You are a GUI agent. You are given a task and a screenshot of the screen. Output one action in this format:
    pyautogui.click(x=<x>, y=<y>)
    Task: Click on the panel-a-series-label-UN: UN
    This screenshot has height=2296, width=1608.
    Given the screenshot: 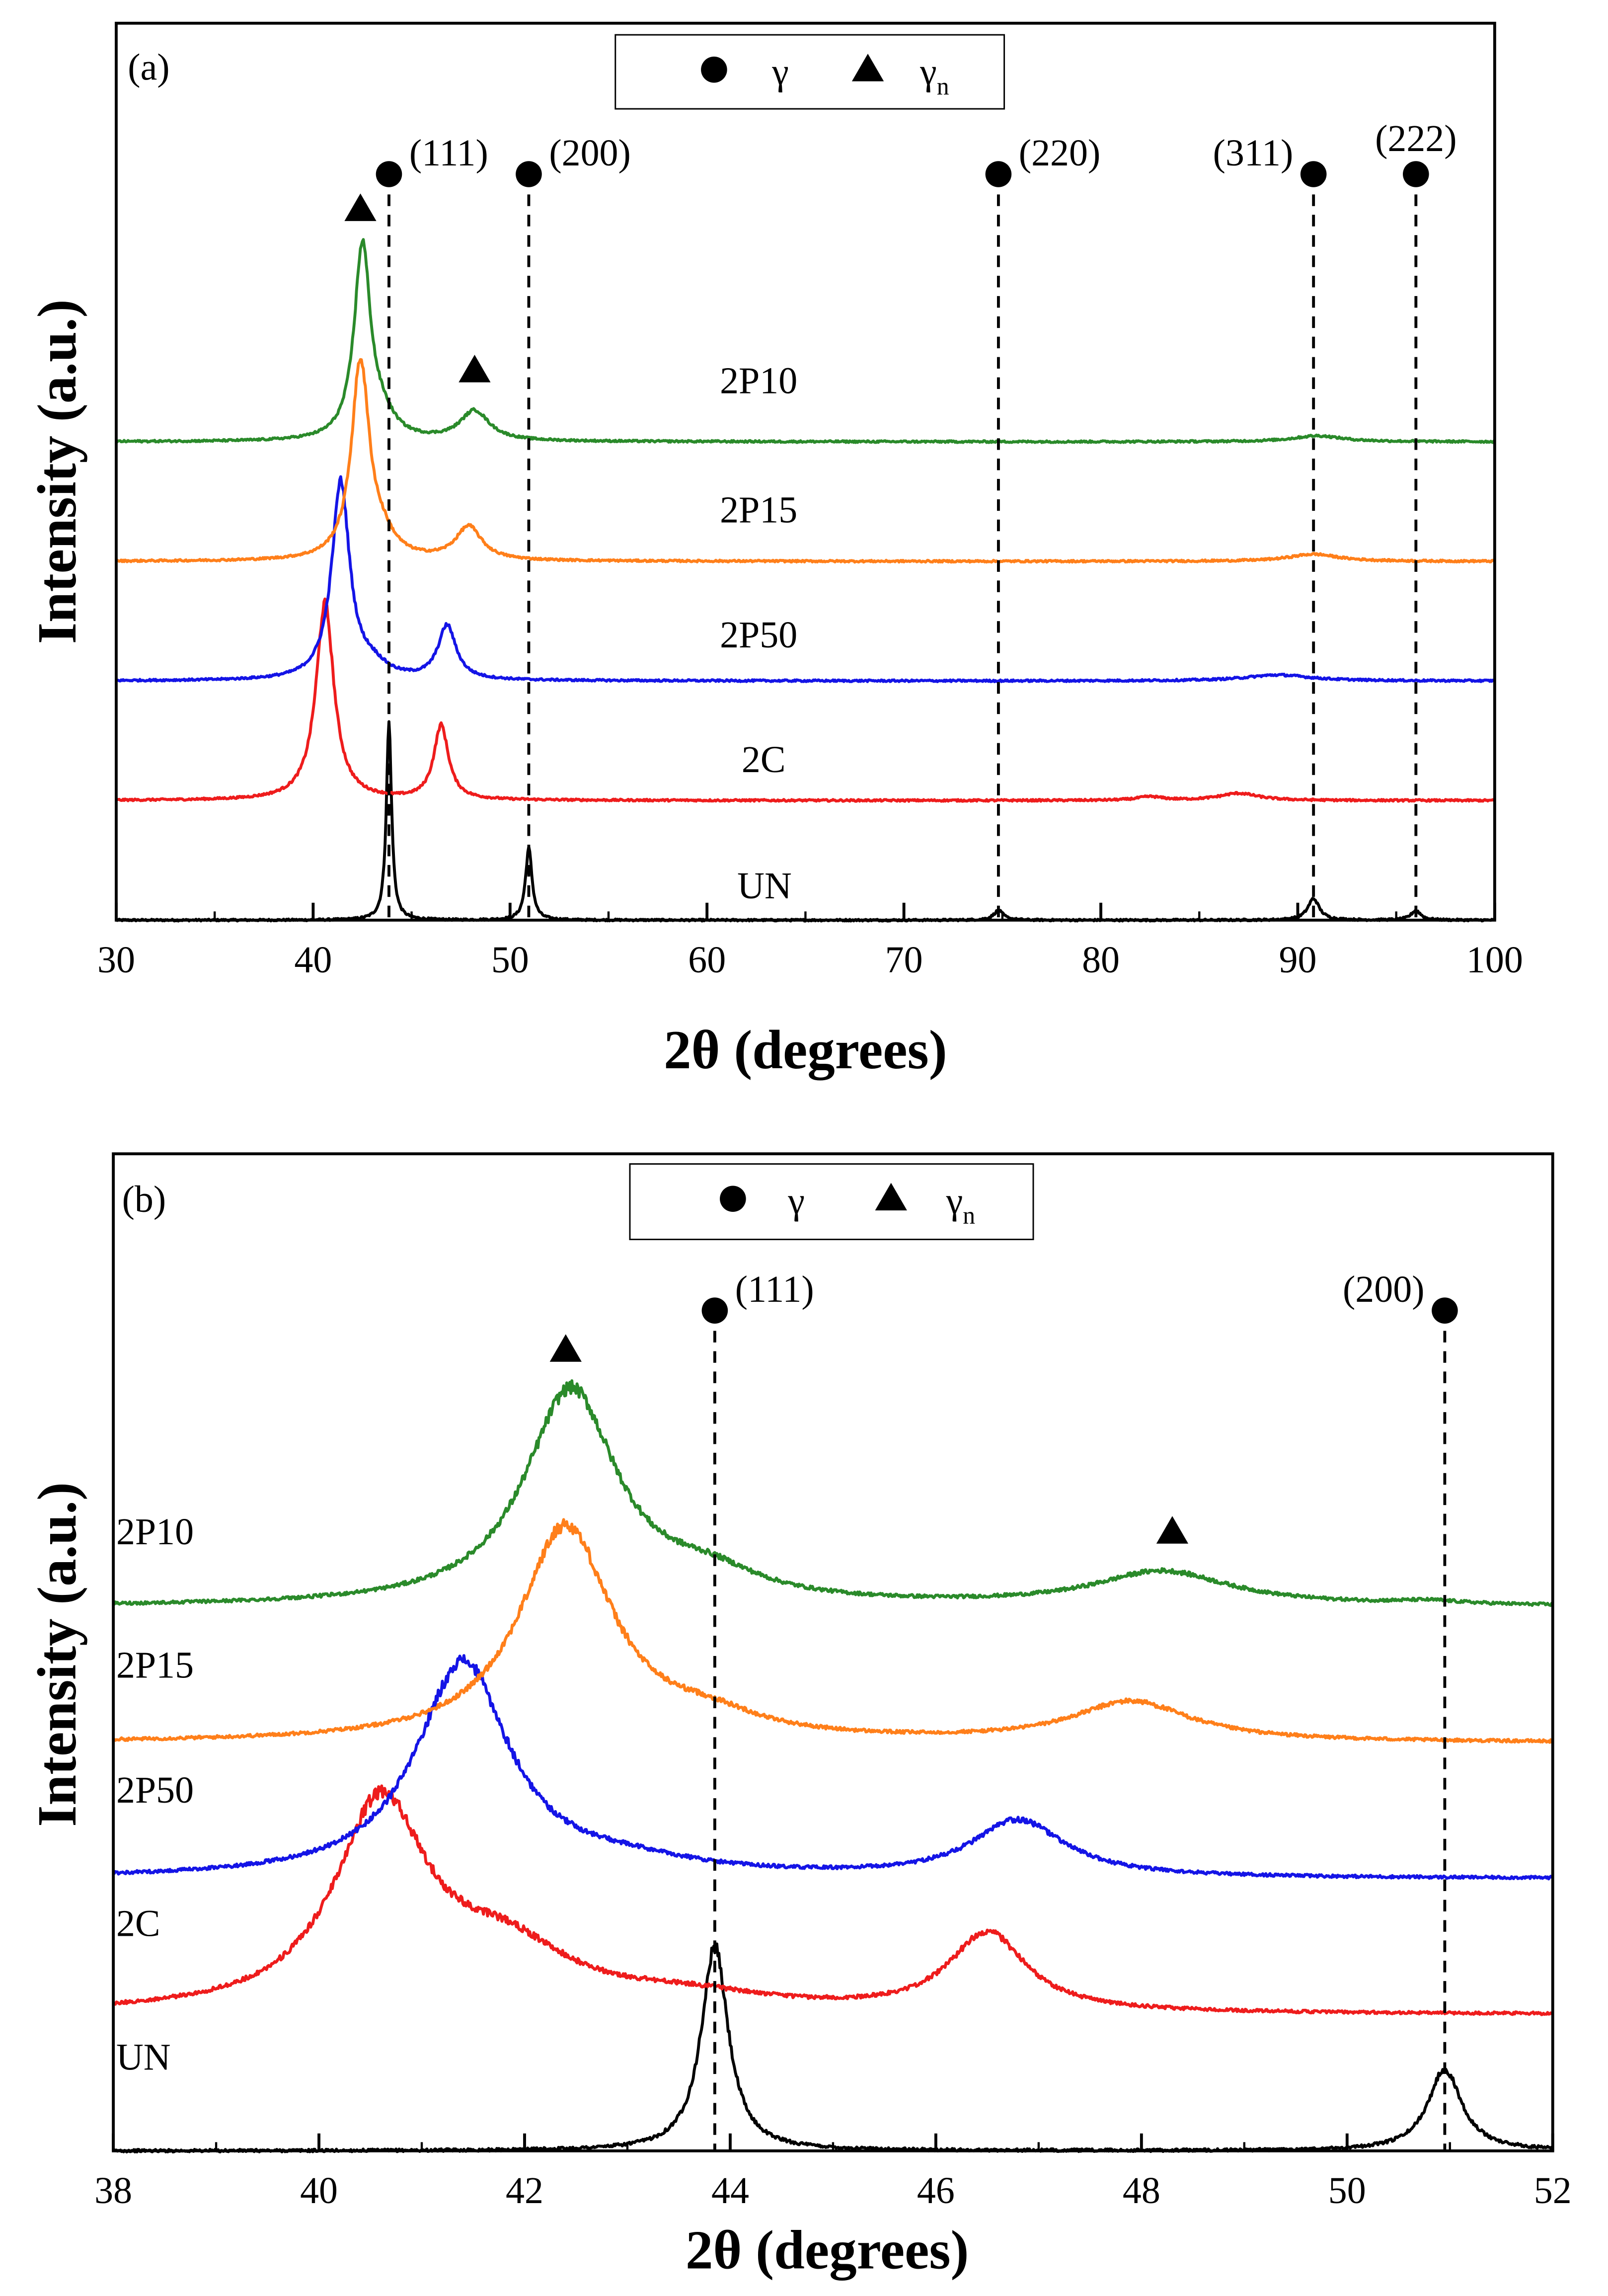 What is the action you would take?
    pyautogui.click(x=764, y=886)
    